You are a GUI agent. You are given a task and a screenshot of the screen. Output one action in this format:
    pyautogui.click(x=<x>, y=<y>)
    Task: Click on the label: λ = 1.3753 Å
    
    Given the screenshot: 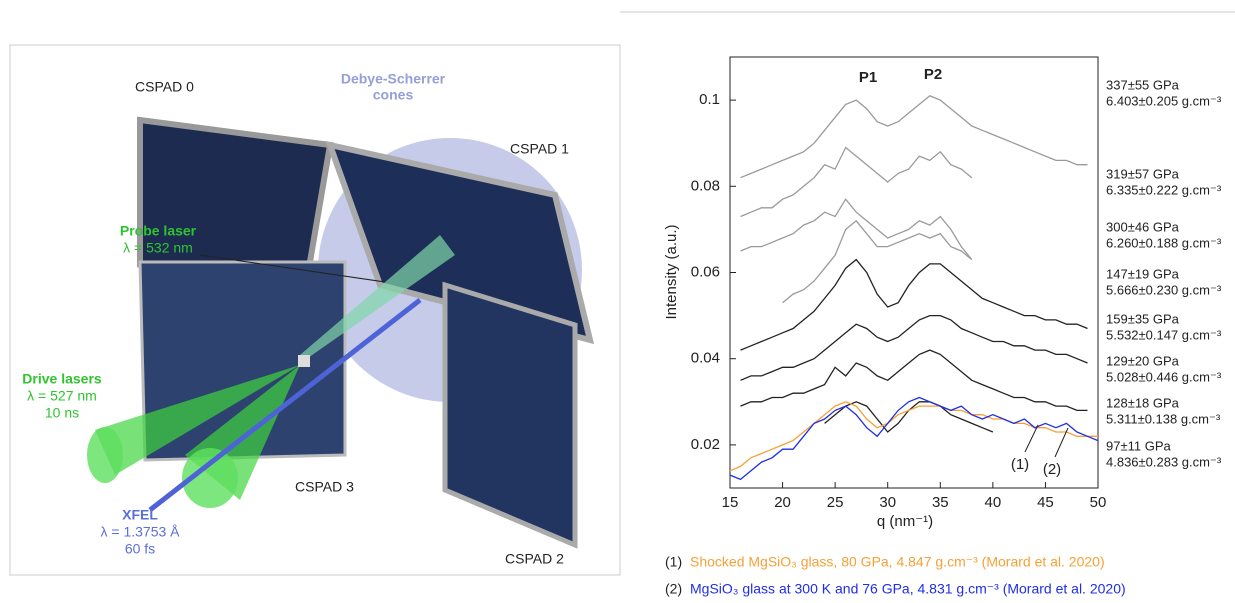 What is the action you would take?
    pyautogui.click(x=140, y=532)
    